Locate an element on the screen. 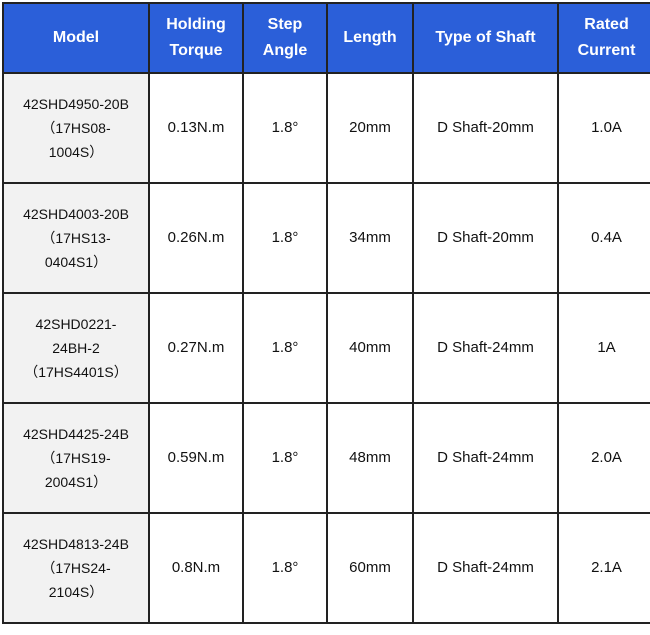 This screenshot has height=635, width=650. cell-rated-current: 1A is located at coordinates (603, 348).